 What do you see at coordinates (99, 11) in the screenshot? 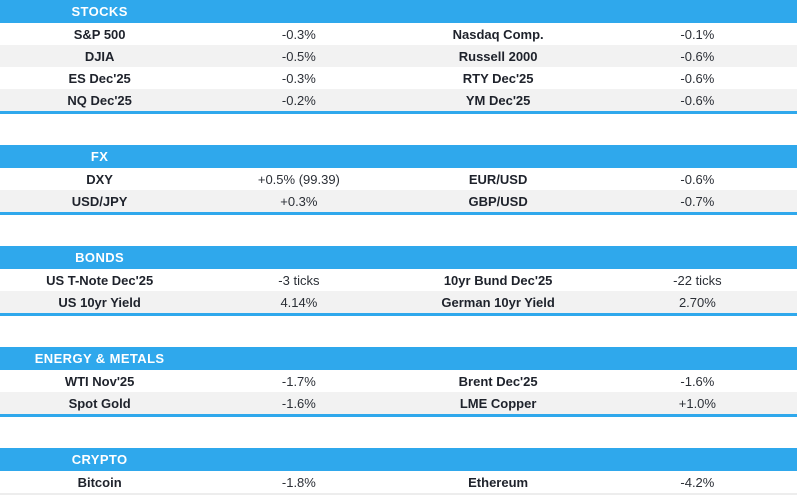
I see `section-title: STOCKS` at bounding box center [99, 11].